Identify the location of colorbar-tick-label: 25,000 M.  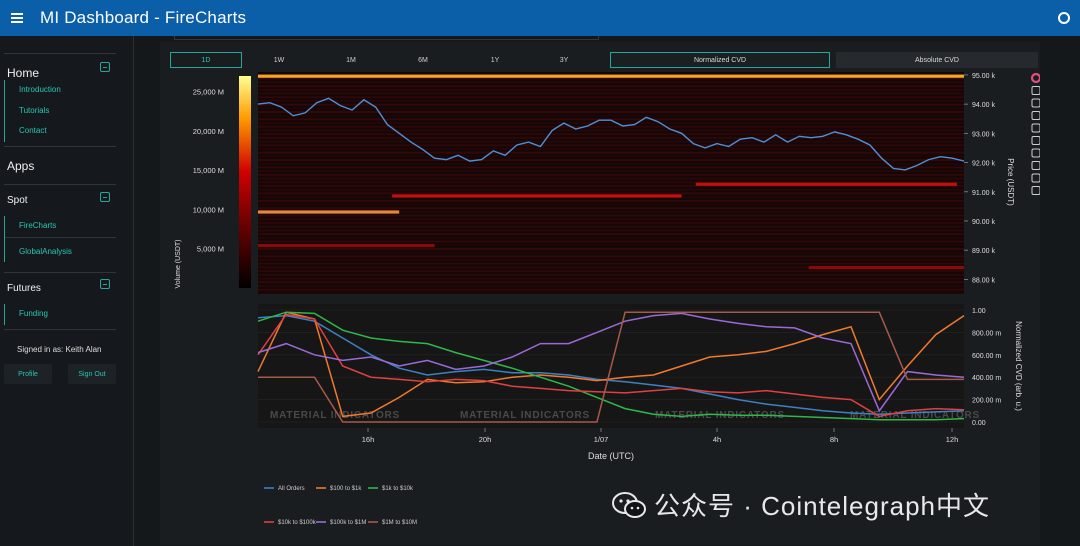
(208, 92).